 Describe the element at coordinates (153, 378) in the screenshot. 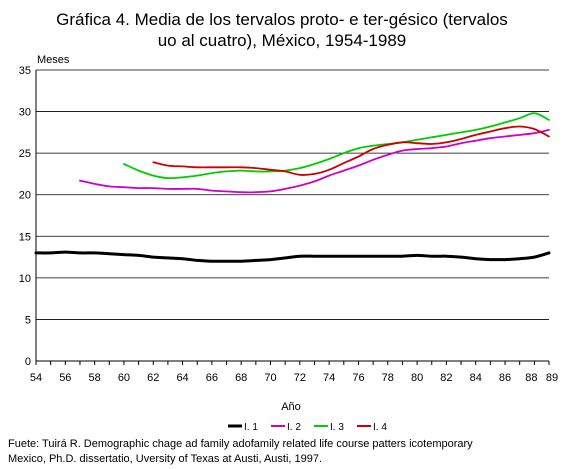

I see `x-tick-label: 62` at that location.